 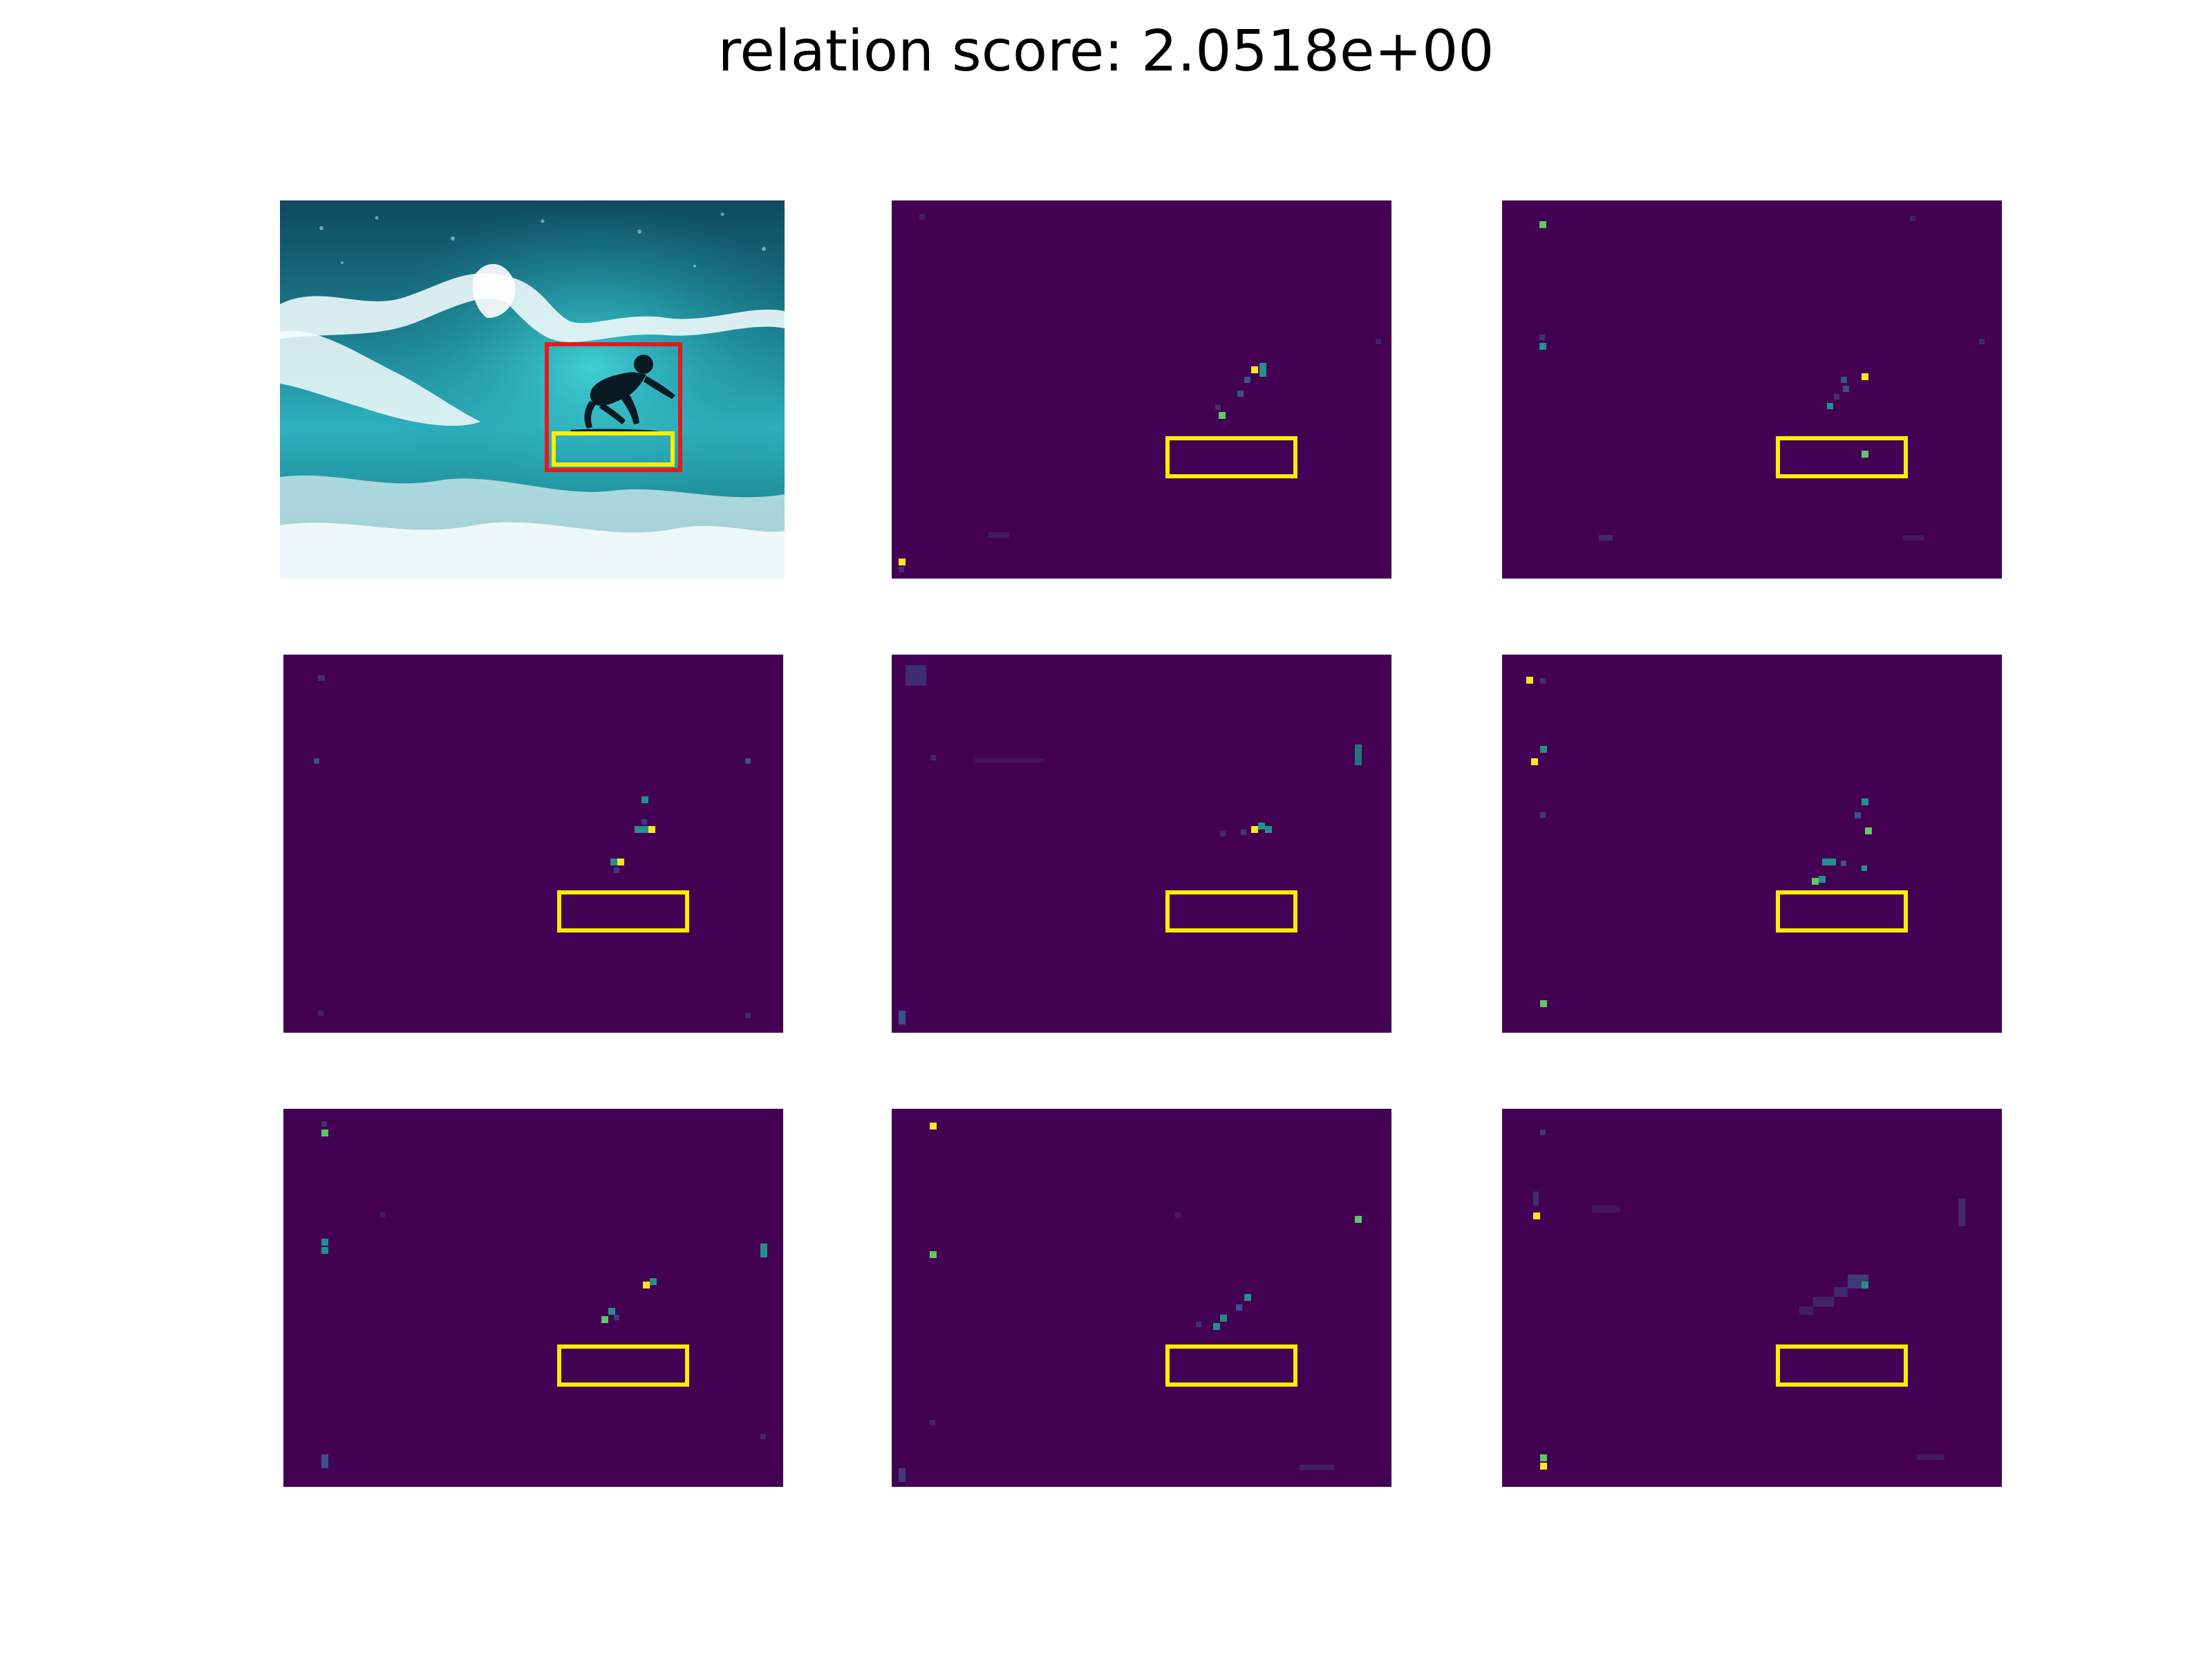 I want to click on figure-title: relation score: 2.0518e+00, so click(x=1106, y=51).